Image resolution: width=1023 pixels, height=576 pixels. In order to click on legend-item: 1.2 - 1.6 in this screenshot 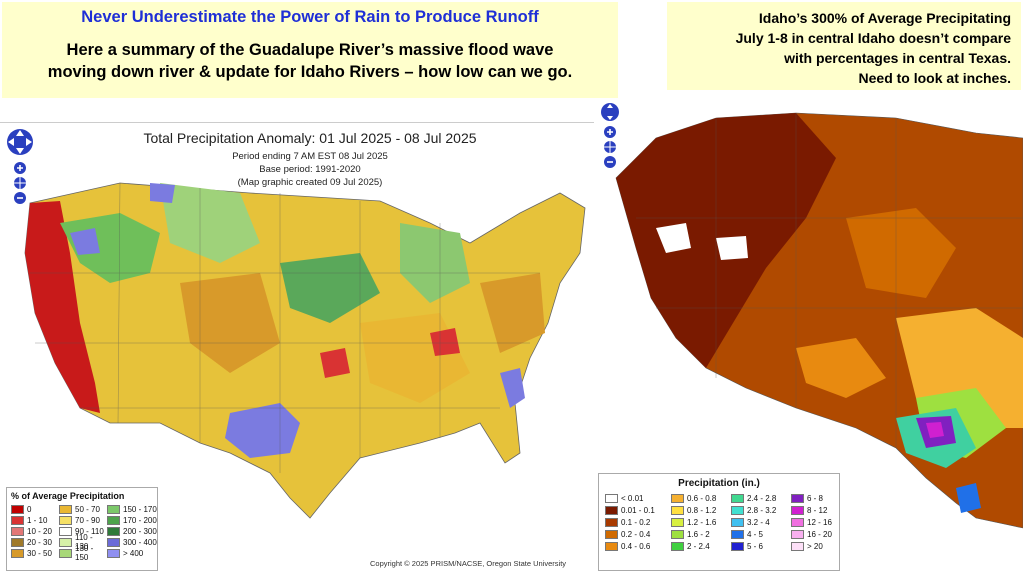, I will do `click(701, 522)`.